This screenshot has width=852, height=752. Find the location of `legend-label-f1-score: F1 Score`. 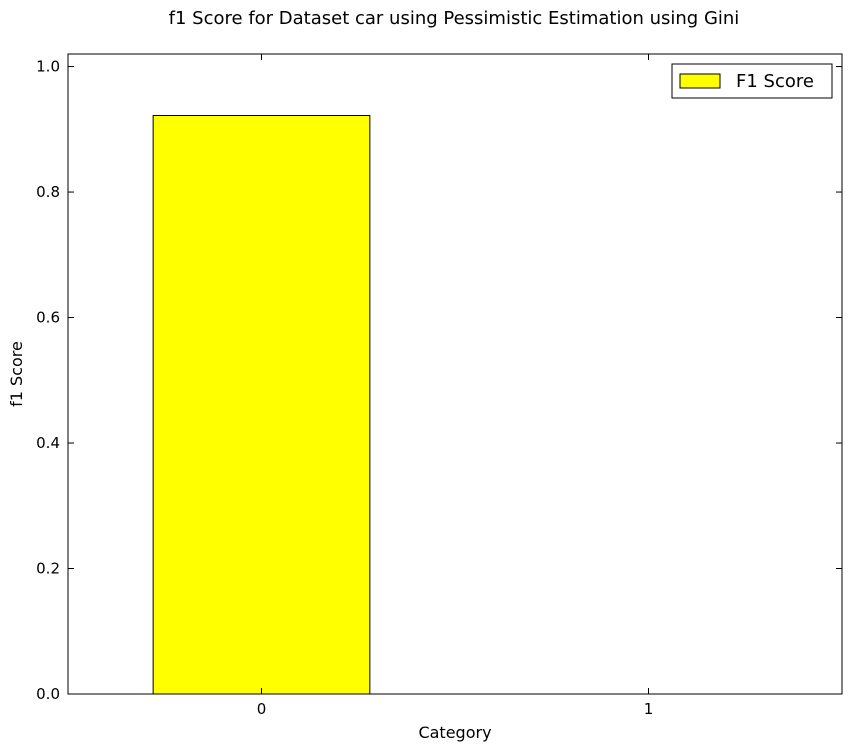

legend-label-f1-score: F1 Score is located at coordinates (775, 81).